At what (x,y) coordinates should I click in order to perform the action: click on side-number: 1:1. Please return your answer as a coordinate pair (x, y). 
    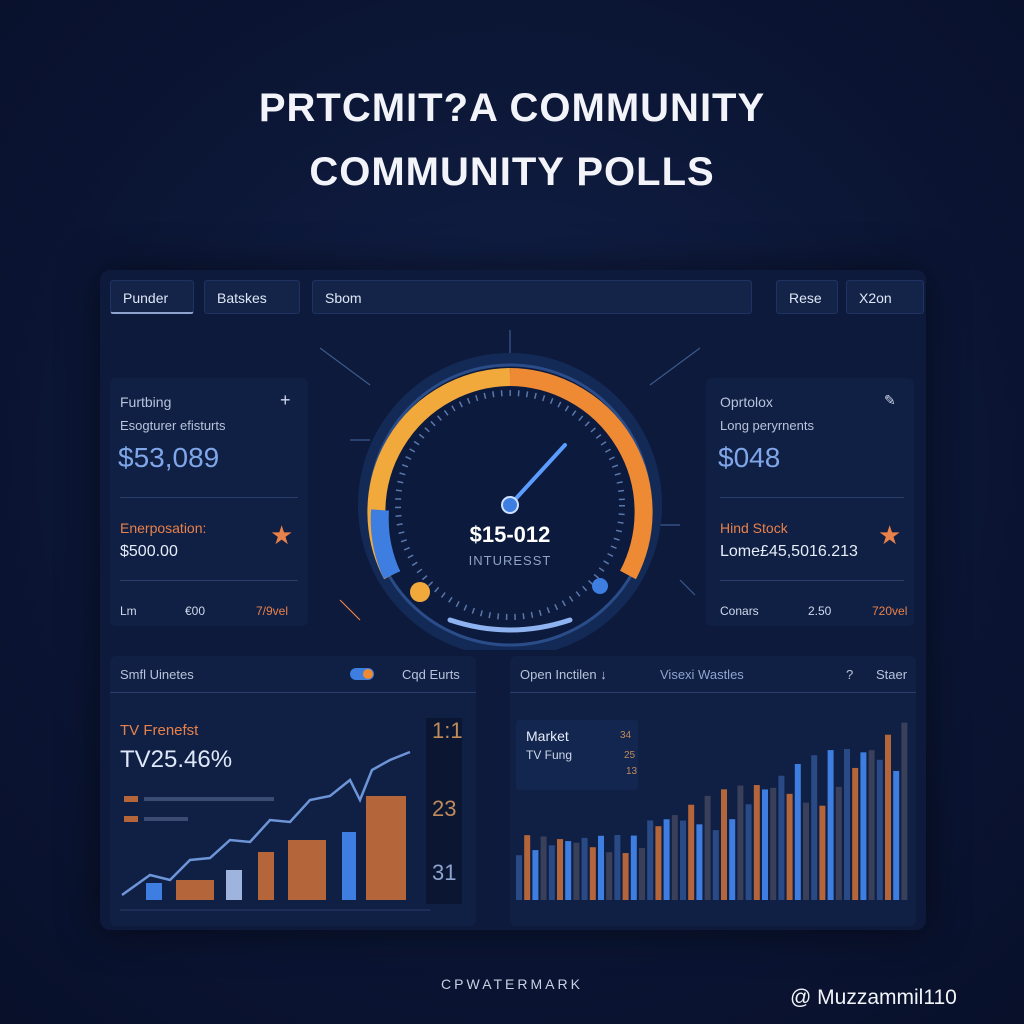
    Looking at the image, I should click on (447, 730).